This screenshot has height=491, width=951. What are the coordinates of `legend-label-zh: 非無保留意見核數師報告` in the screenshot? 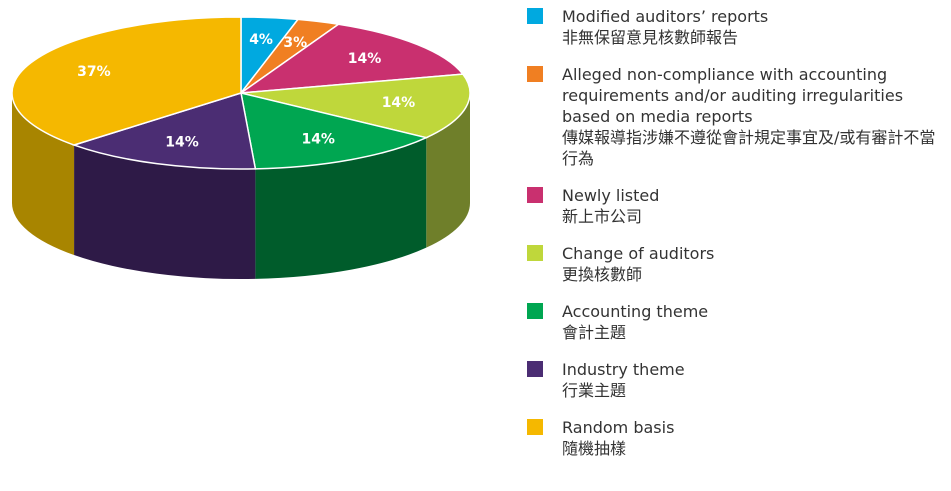 It's located at (650, 37).